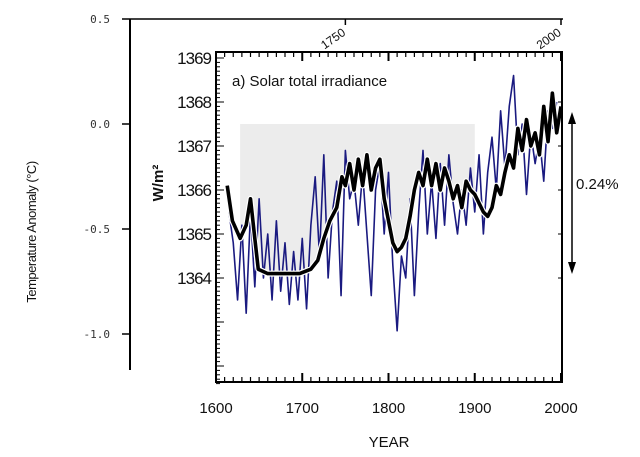 Image resolution: width=640 pixels, height=457 pixels. What do you see at coordinates (107, 177) in the screenshot?
I see `temperature-ticks: 0.5 0.0 -0.5 -1.0` at bounding box center [107, 177].